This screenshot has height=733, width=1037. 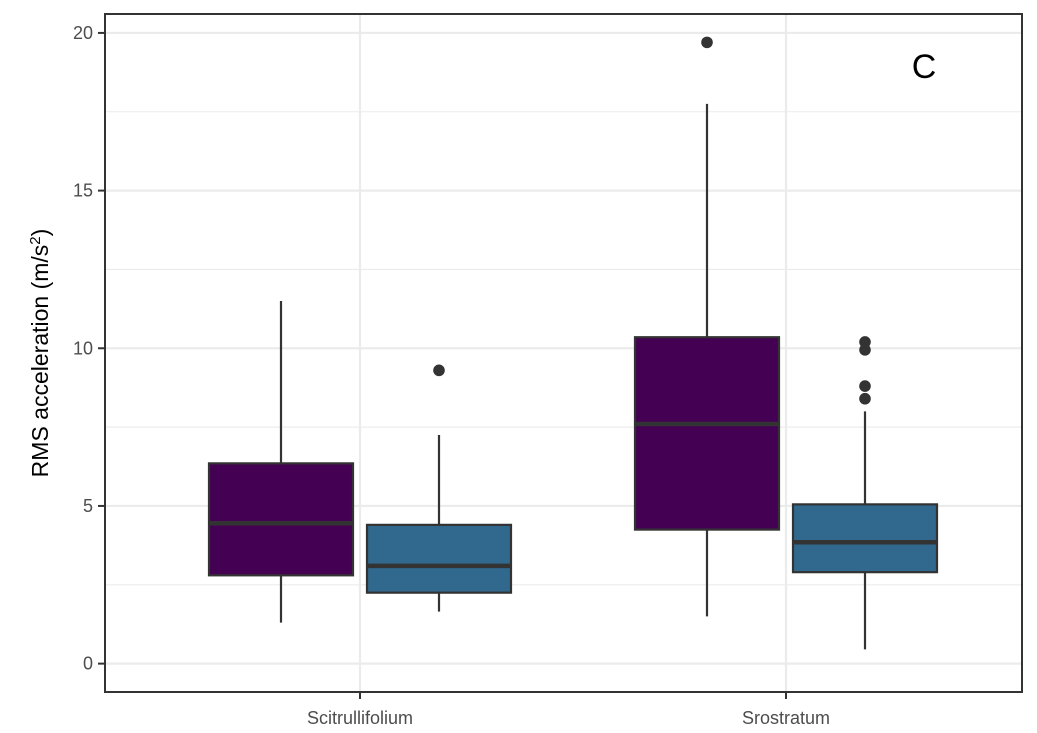 What do you see at coordinates (40, 361) in the screenshot?
I see `y-axis-title-main: RMS acceleration (m/s` at bounding box center [40, 361].